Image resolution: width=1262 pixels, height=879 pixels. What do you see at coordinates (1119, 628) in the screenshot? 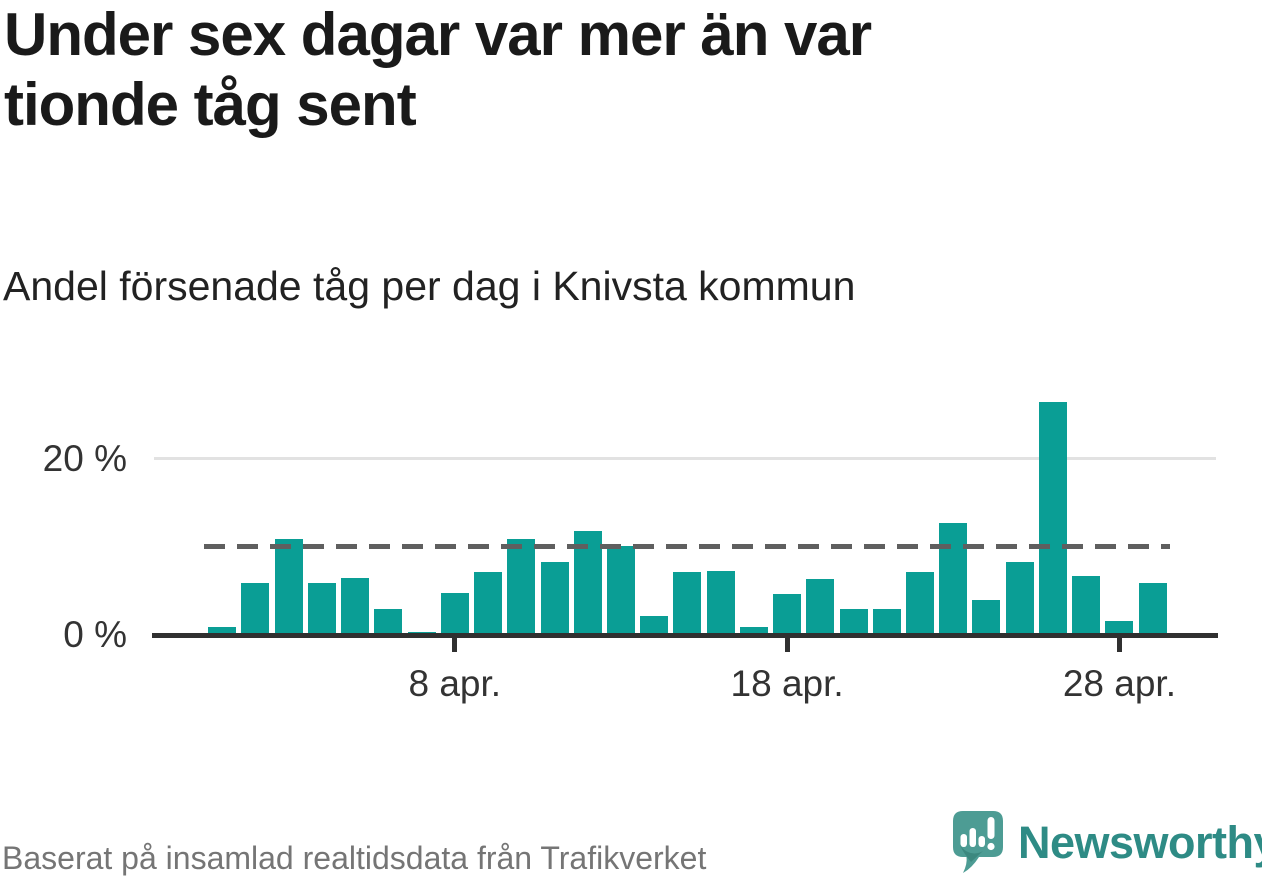
I see `bar-28apr` at bounding box center [1119, 628].